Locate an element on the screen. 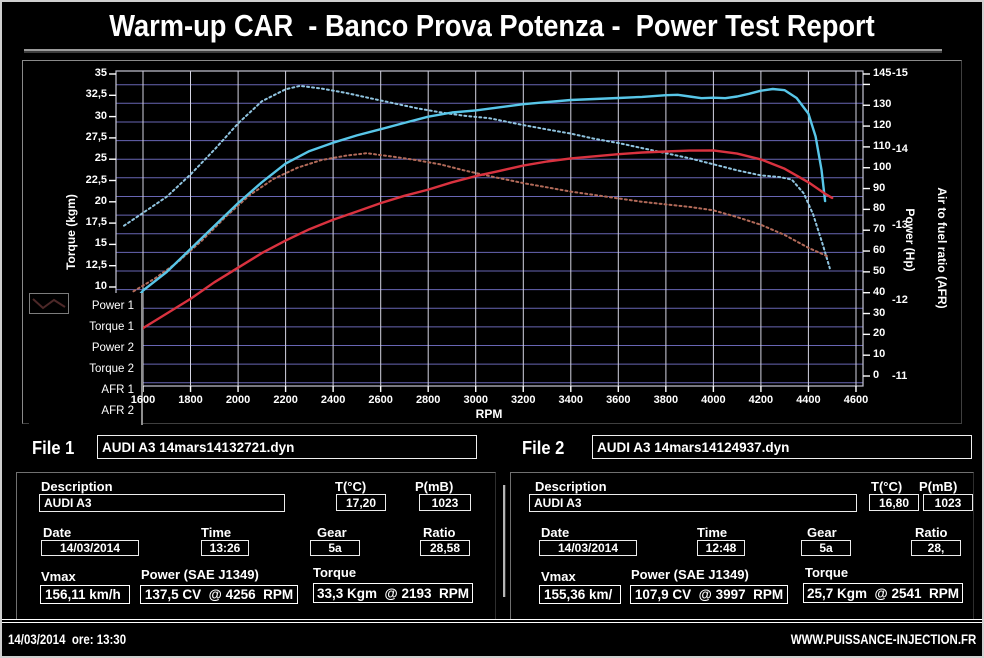  time-value: 13:26 is located at coordinates (225, 548).